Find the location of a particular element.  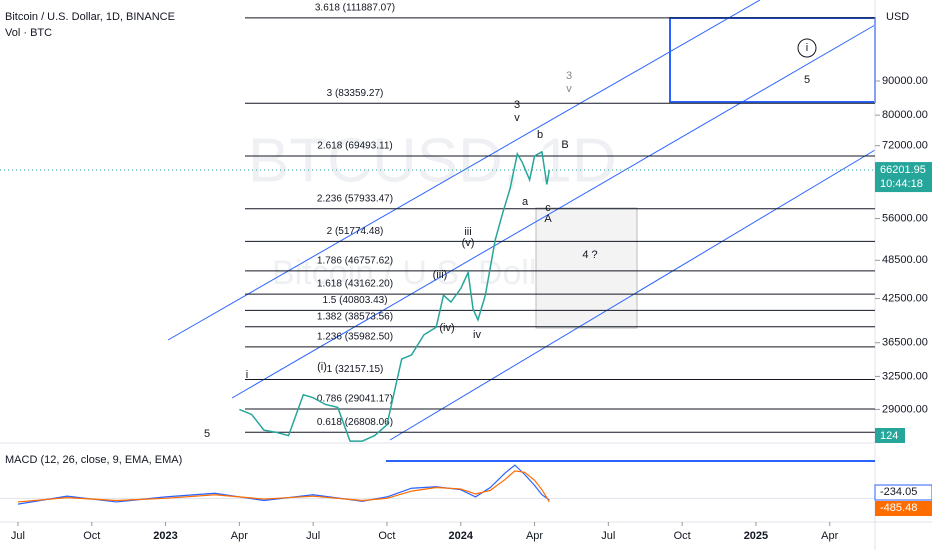

symbol: Bitcoin / U.S. Dollar, 1D, BINANCE is located at coordinates (90, 17).